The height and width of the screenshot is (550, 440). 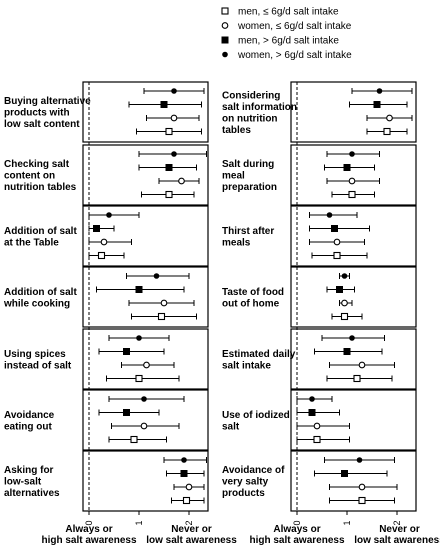 What do you see at coordinates (248, 231) in the screenshot?
I see `panel-label: Thirst after` at bounding box center [248, 231].